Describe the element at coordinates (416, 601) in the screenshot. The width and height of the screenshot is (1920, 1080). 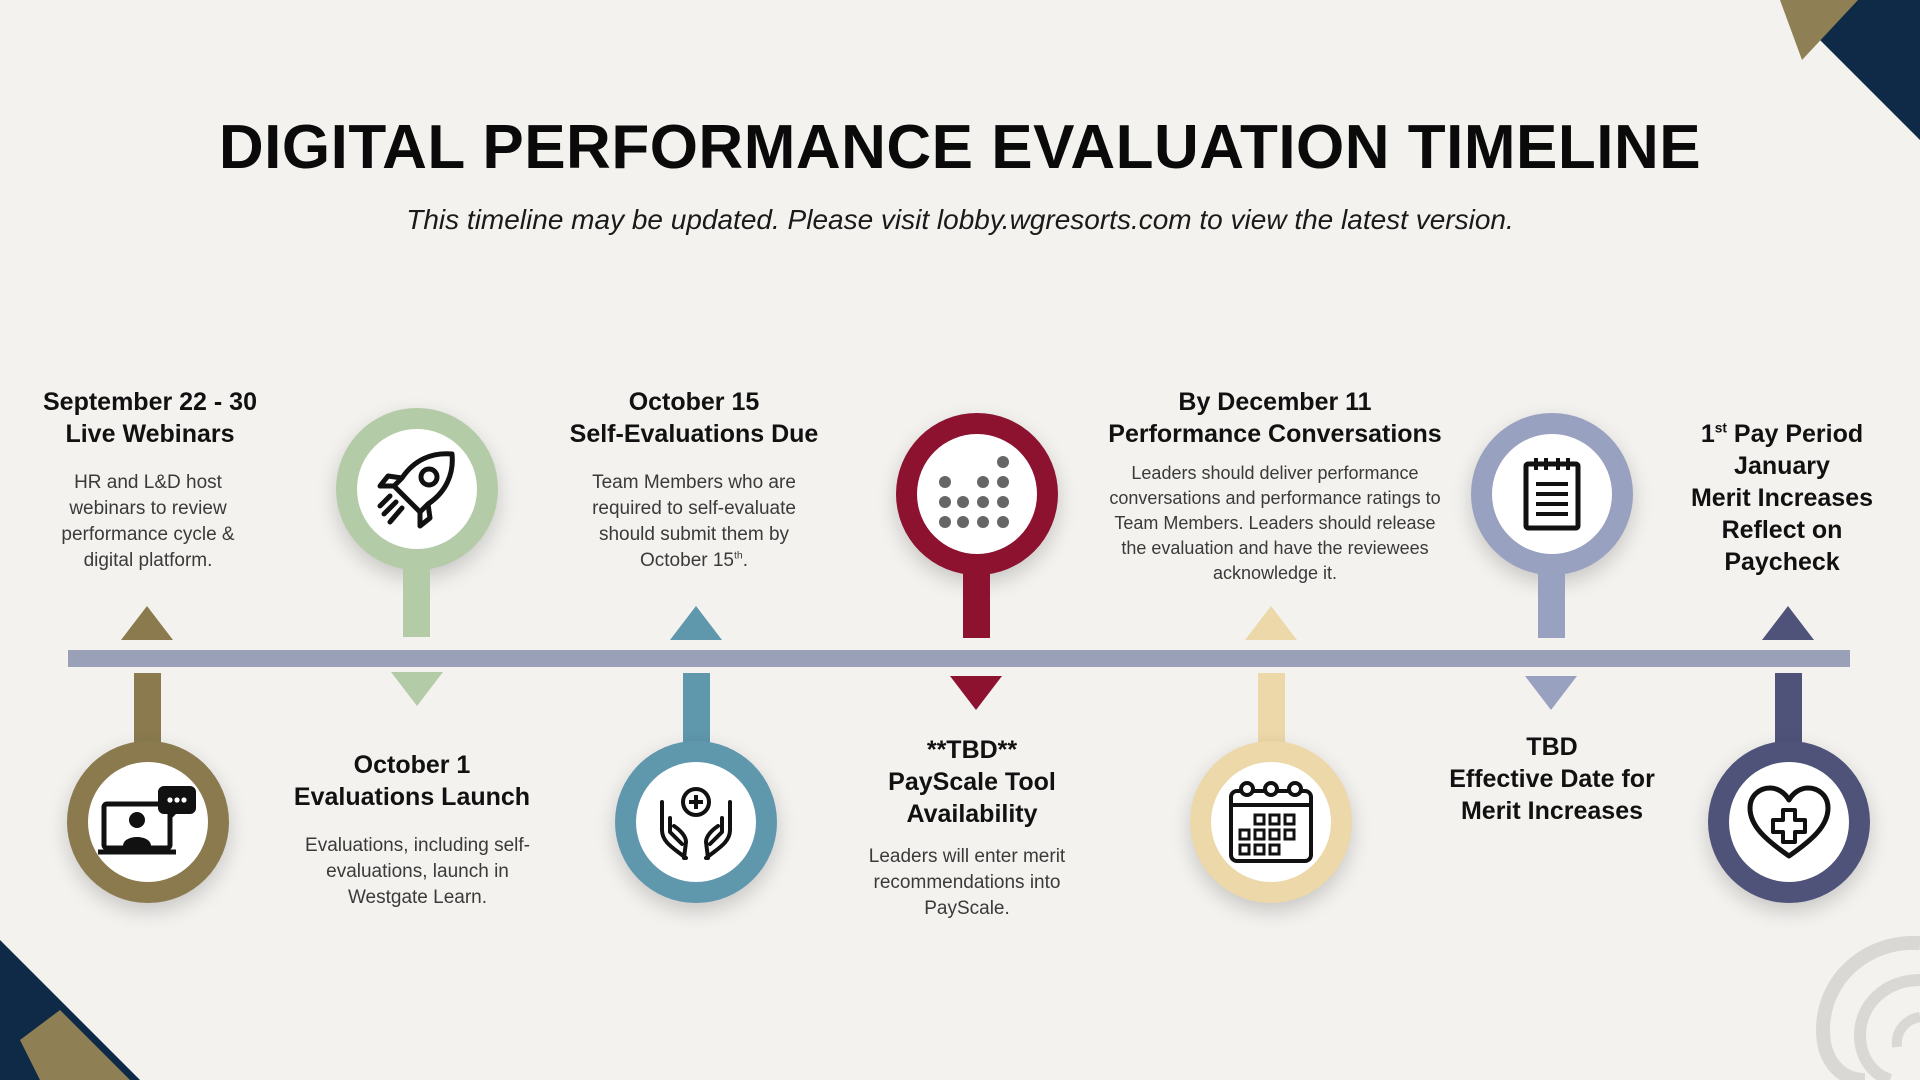
I see `milestone-2-stem` at that location.